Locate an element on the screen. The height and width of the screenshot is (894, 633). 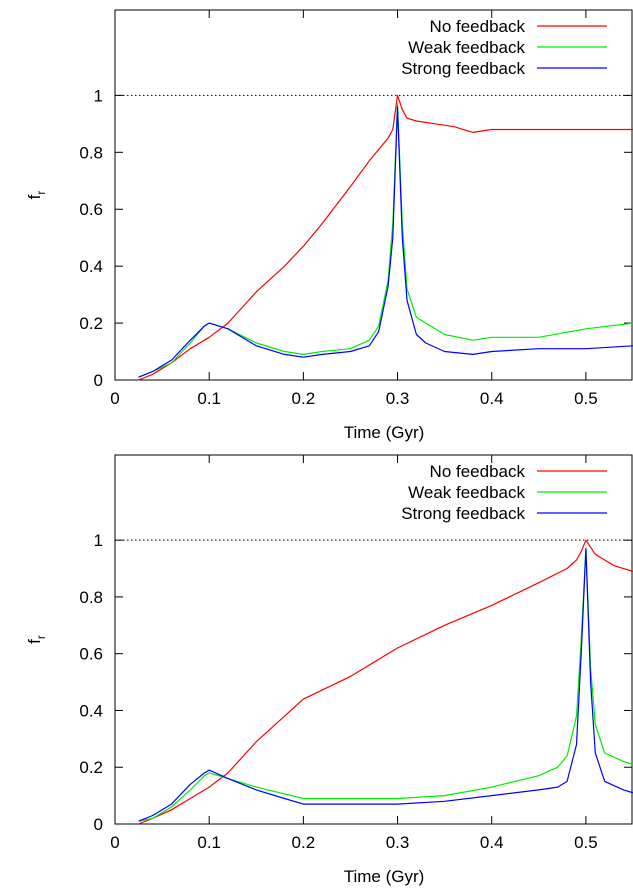
top-x-tick-label: 0.1 is located at coordinates (209, 398).